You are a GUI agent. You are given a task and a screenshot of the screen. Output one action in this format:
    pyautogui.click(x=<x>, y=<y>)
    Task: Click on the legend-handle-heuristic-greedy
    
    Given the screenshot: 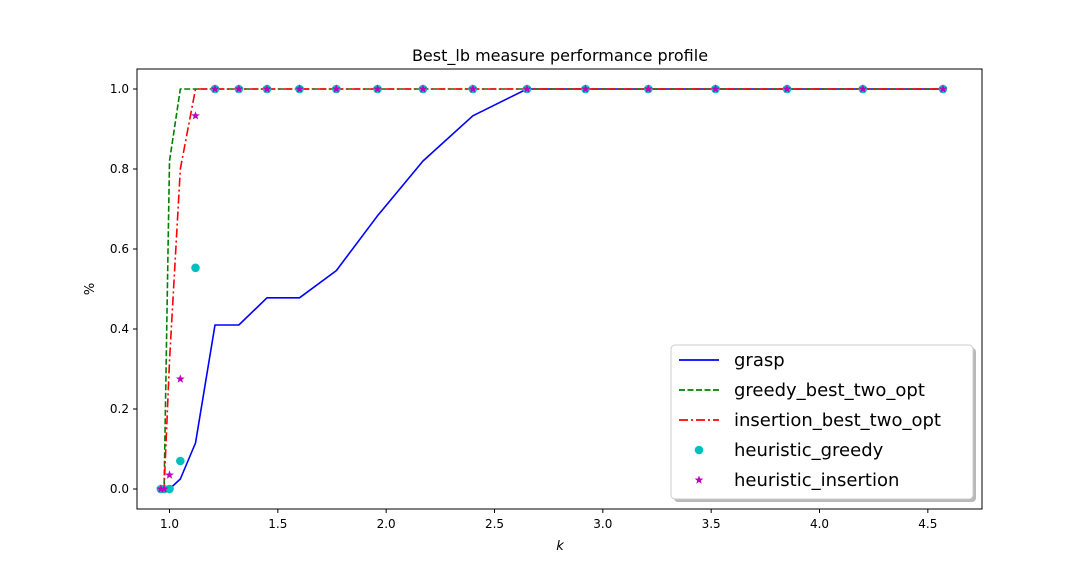 What is the action you would take?
    pyautogui.click(x=699, y=450)
    